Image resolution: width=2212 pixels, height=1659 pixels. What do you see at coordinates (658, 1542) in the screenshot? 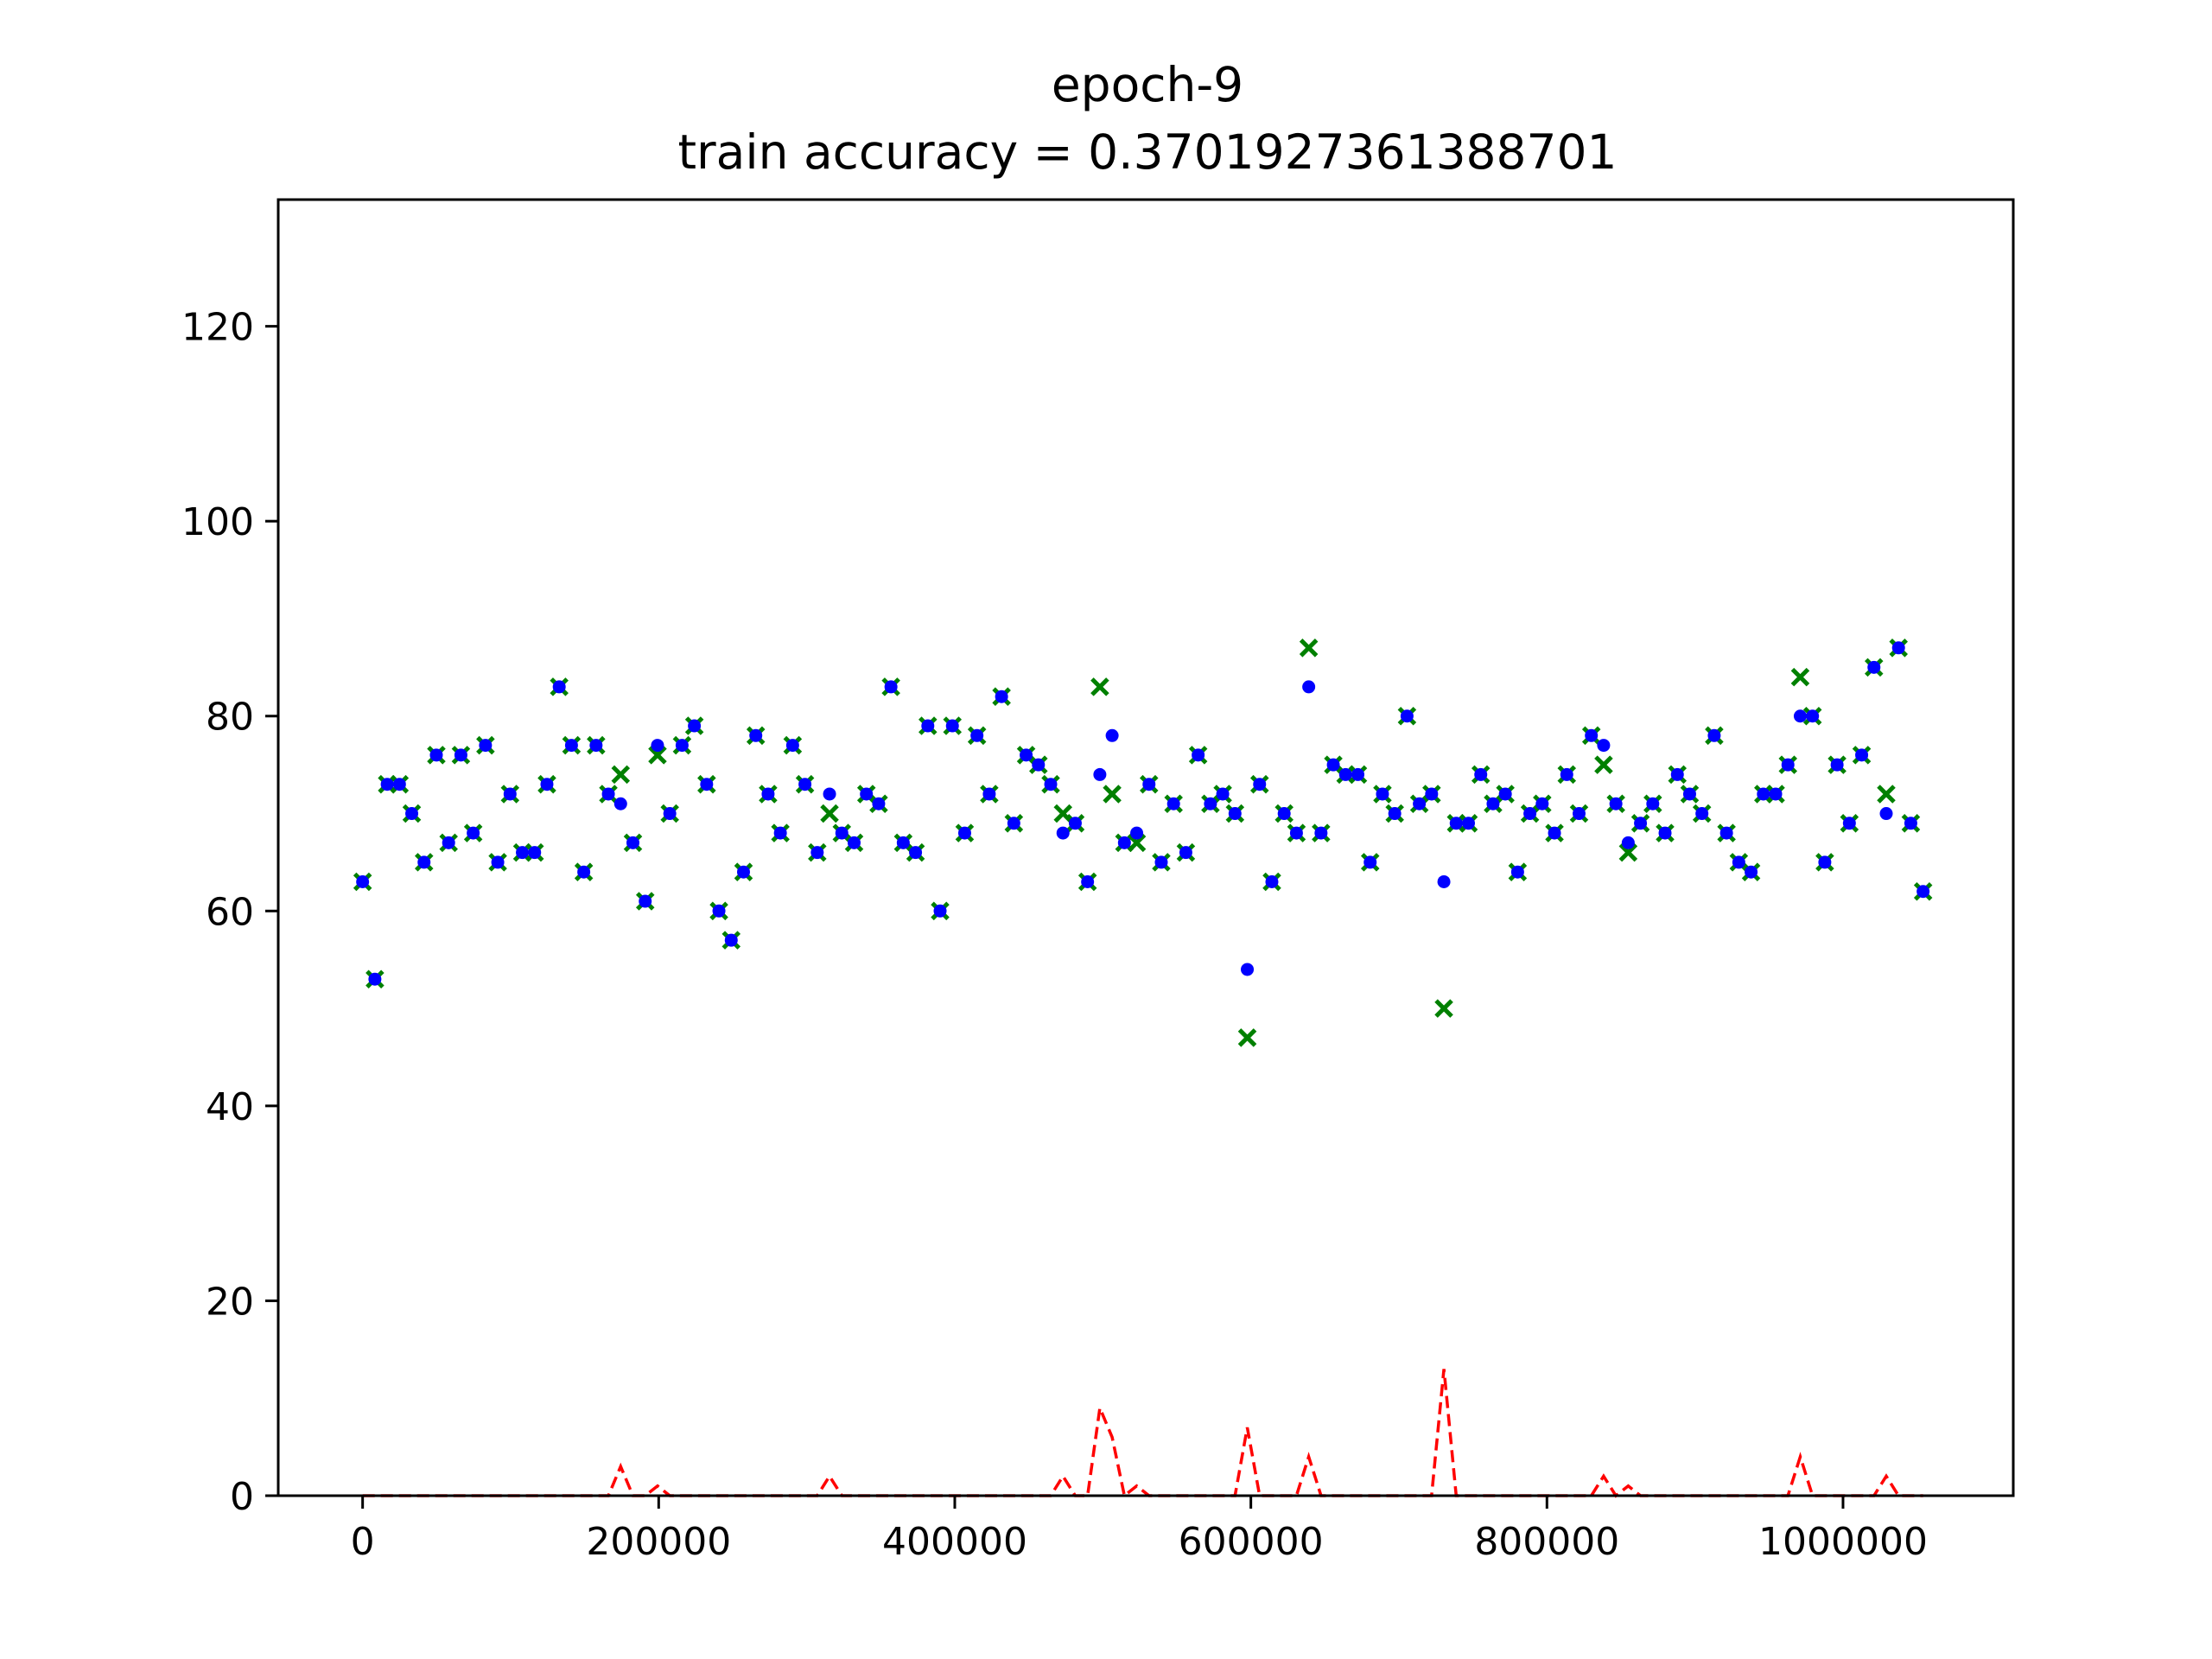
I see `x-tick-label: 200000` at bounding box center [658, 1542].